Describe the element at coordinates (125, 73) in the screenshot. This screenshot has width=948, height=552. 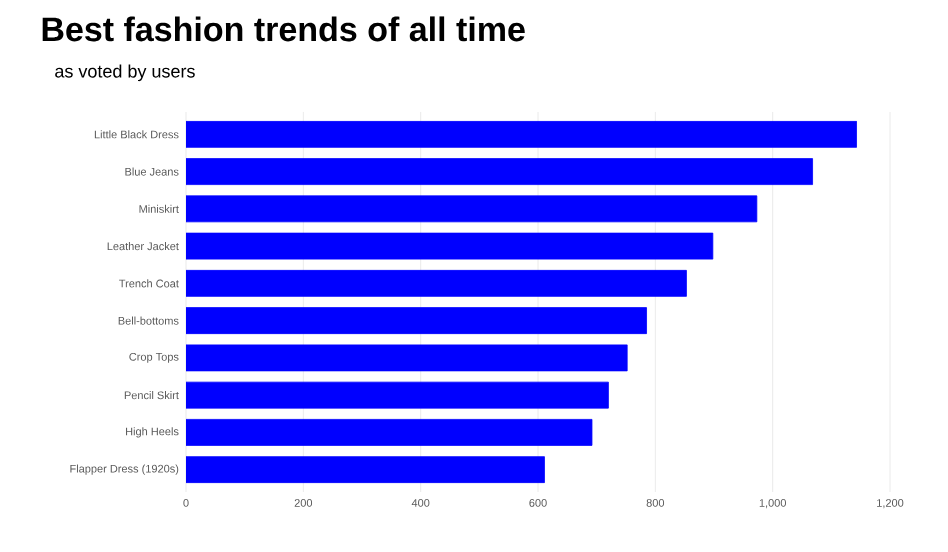
I see `chart-subtitle: as voted by users` at that location.